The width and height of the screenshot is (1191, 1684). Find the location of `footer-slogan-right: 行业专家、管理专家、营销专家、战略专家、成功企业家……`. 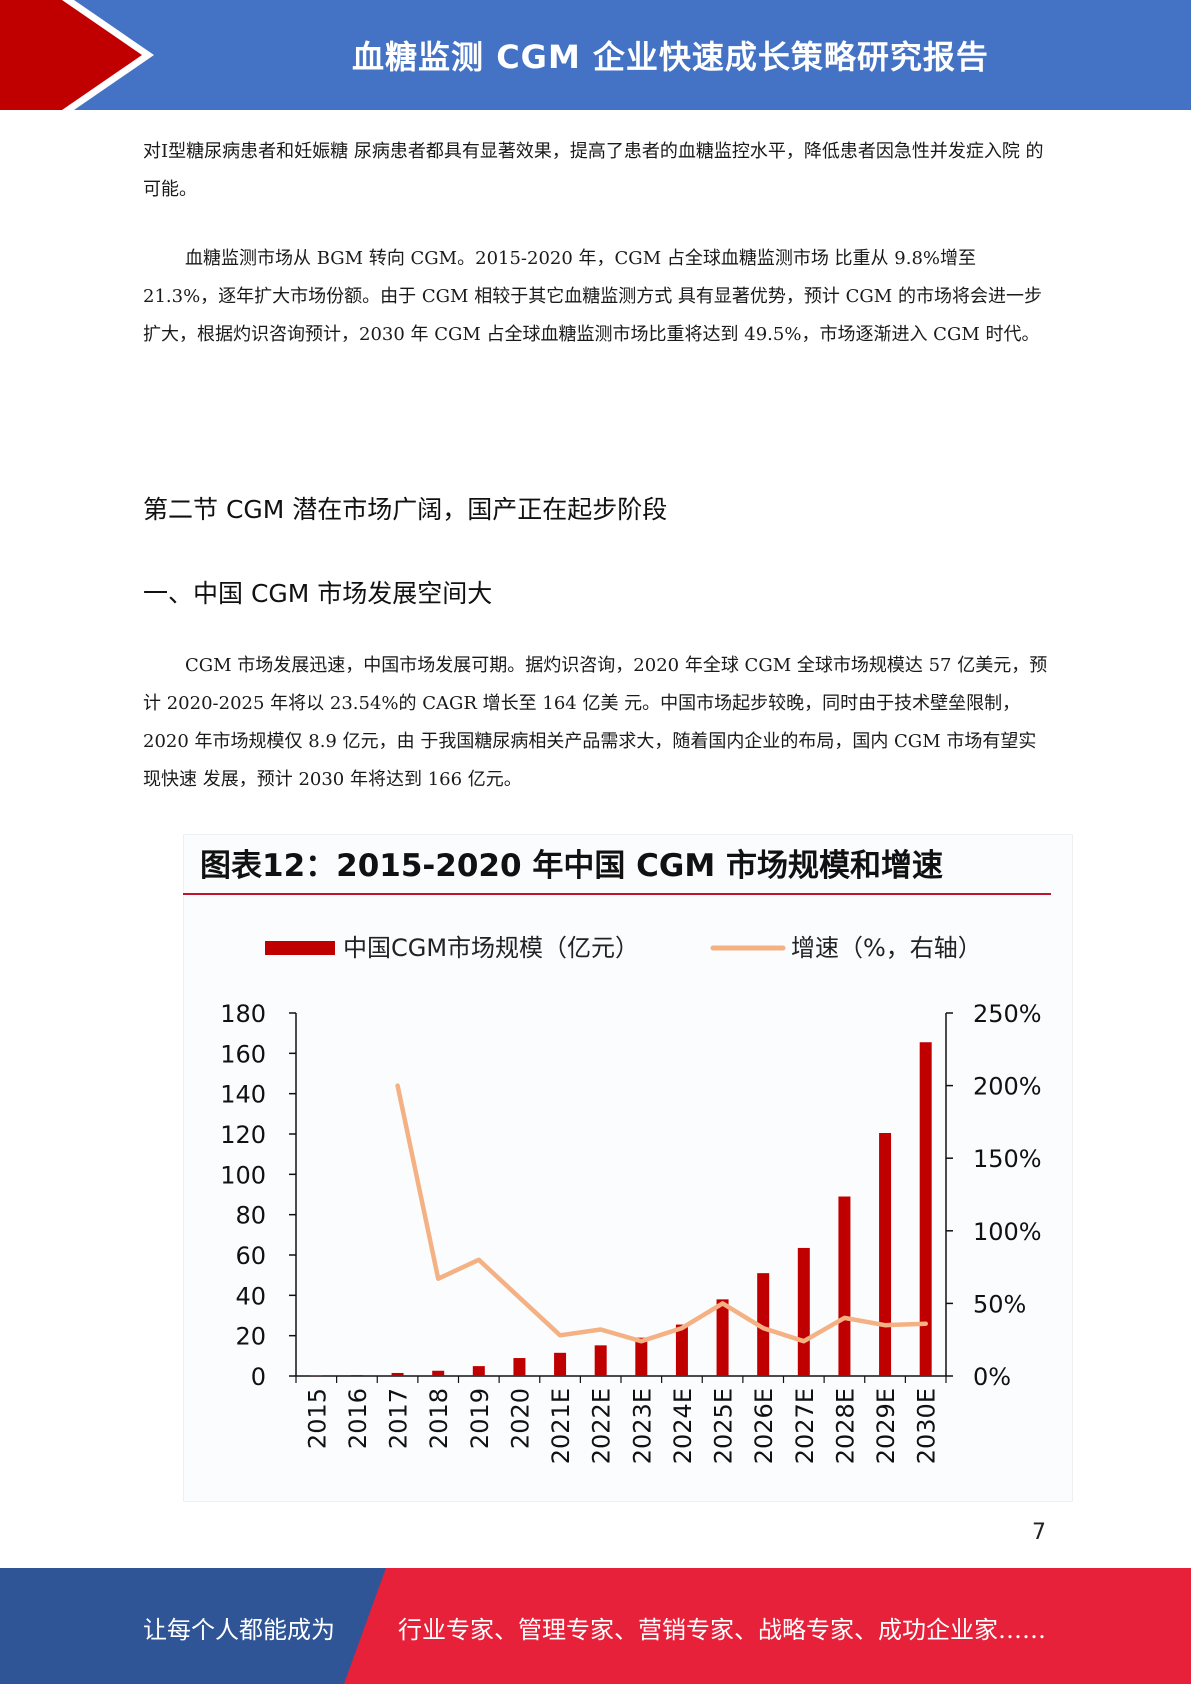

footer-slogan-right: 行业专家、管理专家、营销专家、战略专家、成功企业家…… is located at coordinates (722, 1630).